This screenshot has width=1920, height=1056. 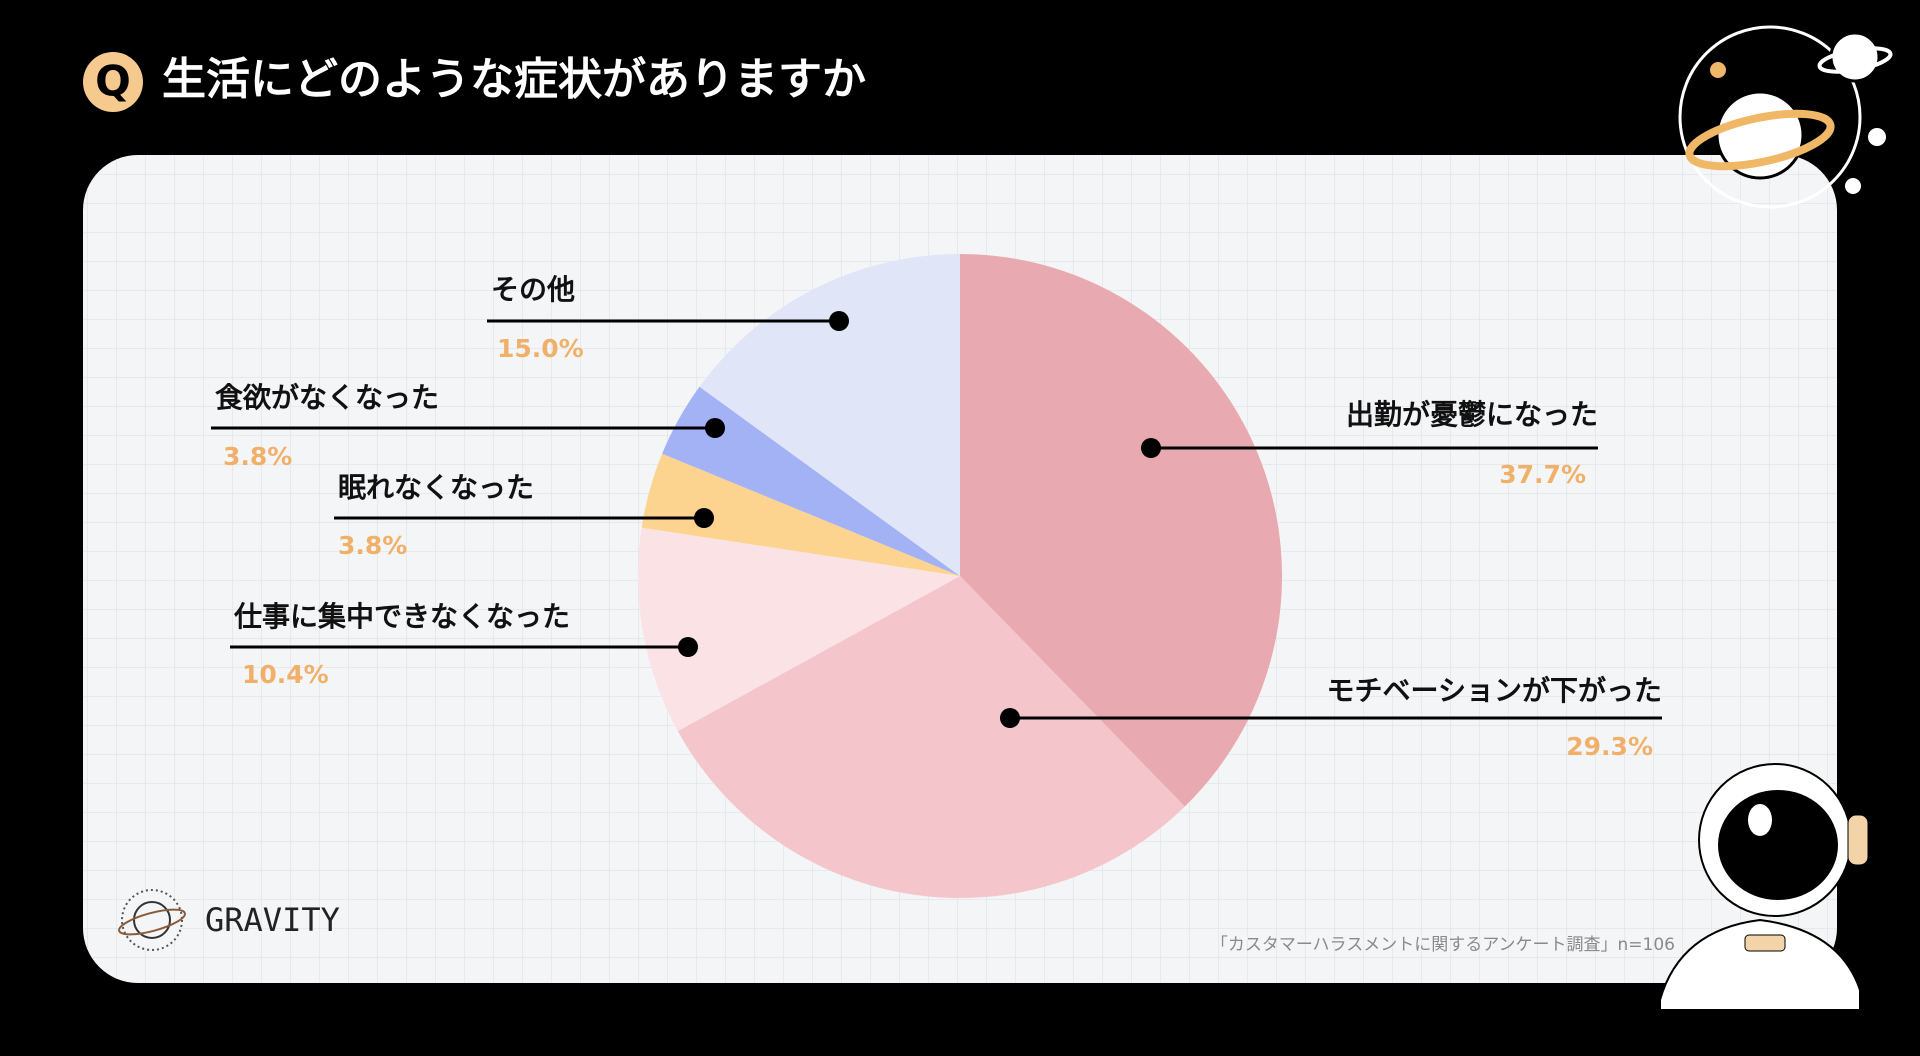 I want to click on badge: Q, so click(x=113, y=81).